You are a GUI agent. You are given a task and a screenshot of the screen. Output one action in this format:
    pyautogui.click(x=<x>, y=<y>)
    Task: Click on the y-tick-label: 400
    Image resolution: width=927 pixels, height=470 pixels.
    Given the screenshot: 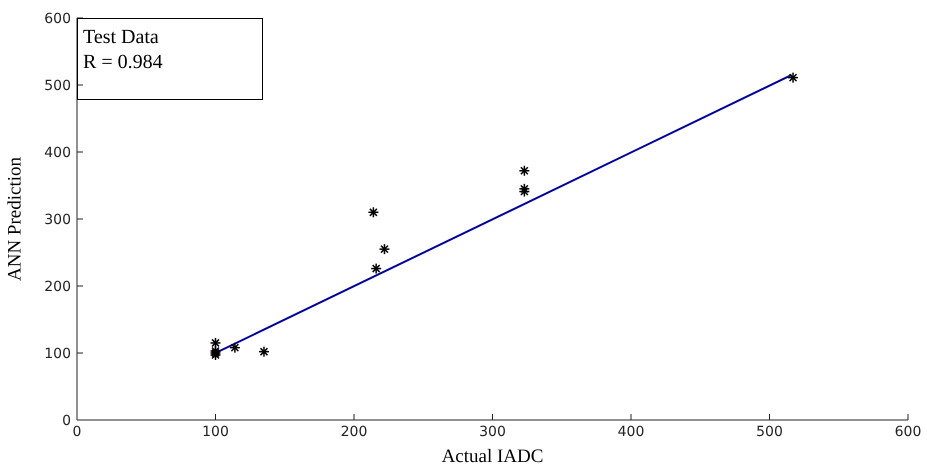 What is the action you would take?
    pyautogui.click(x=57, y=152)
    